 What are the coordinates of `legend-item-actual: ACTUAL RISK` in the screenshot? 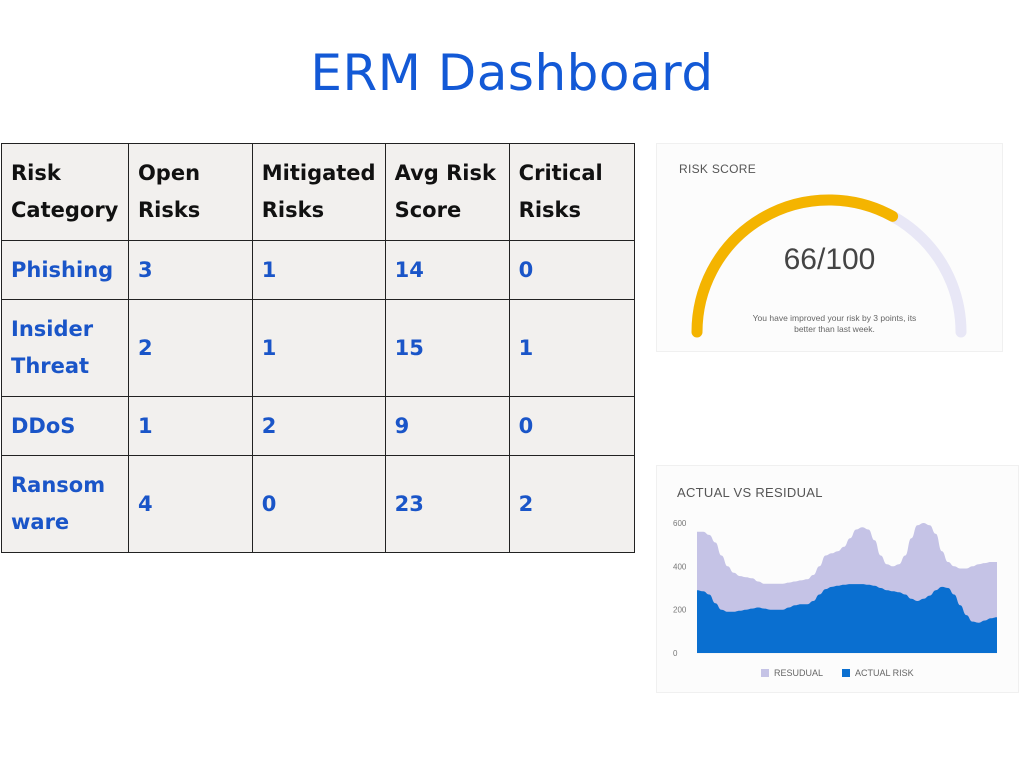 It's located at (878, 673).